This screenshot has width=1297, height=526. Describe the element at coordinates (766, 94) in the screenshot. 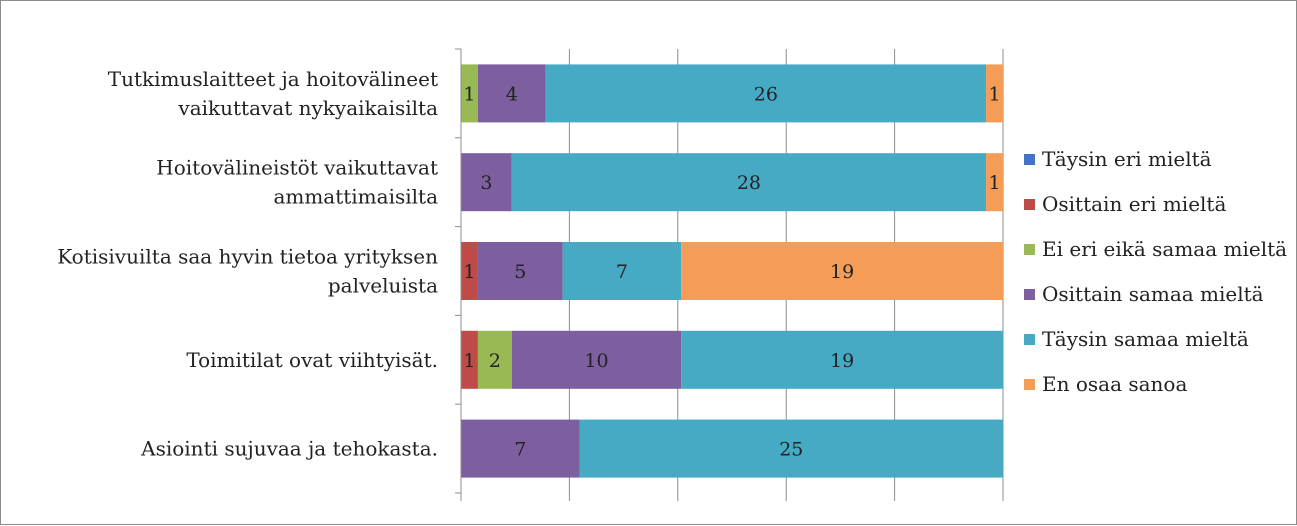

I see `data-label: 26` at that location.